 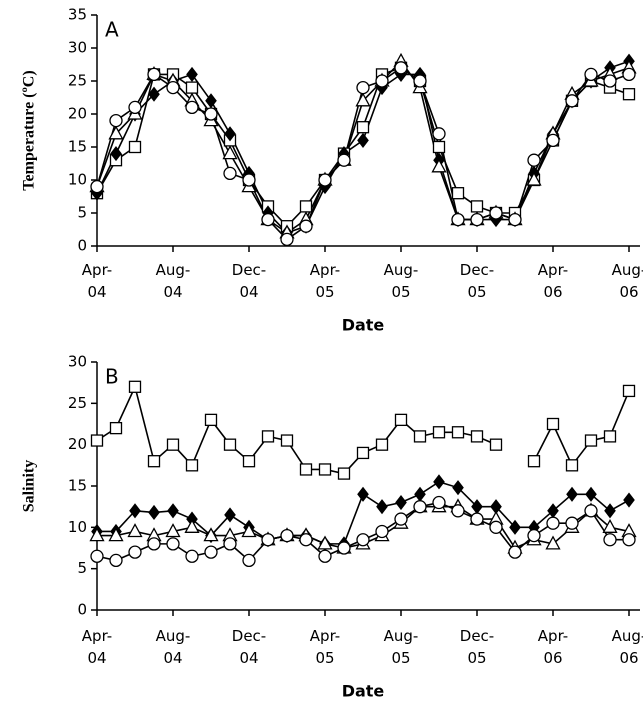 I want to click on x-tick-label: Dec- 05, so click(x=477, y=647).